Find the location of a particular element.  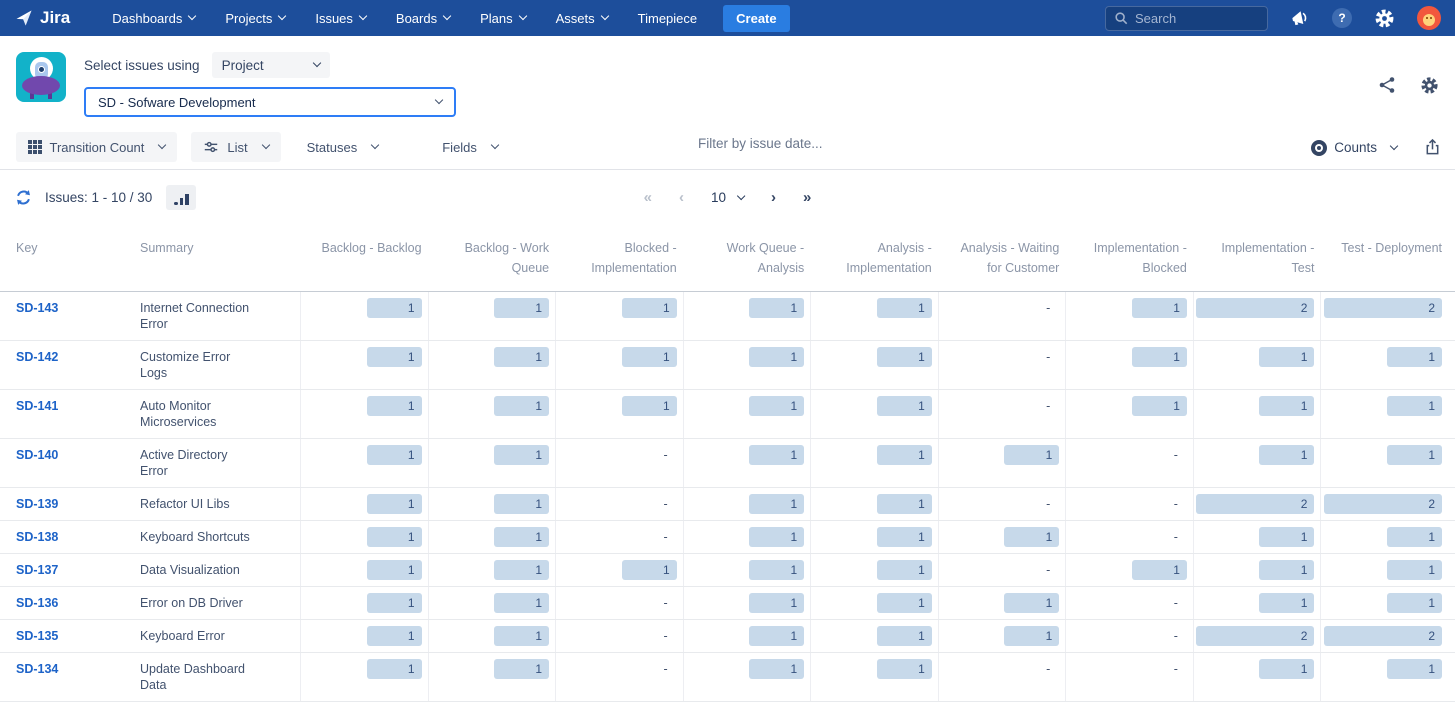

prev-page-button: ‹ is located at coordinates (681, 197).